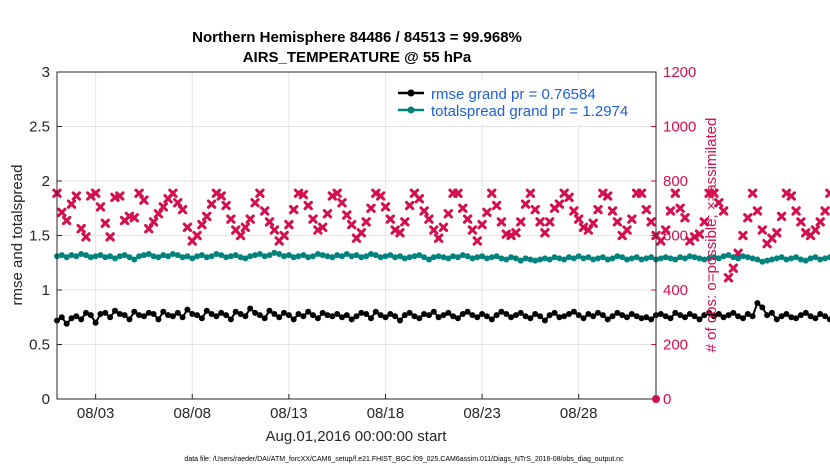 This screenshot has height=470, width=830. Describe the element at coordinates (679, 236) in the screenshot. I see `right-axis-ticks: 0 200 400 600 800 1000 1200` at that location.